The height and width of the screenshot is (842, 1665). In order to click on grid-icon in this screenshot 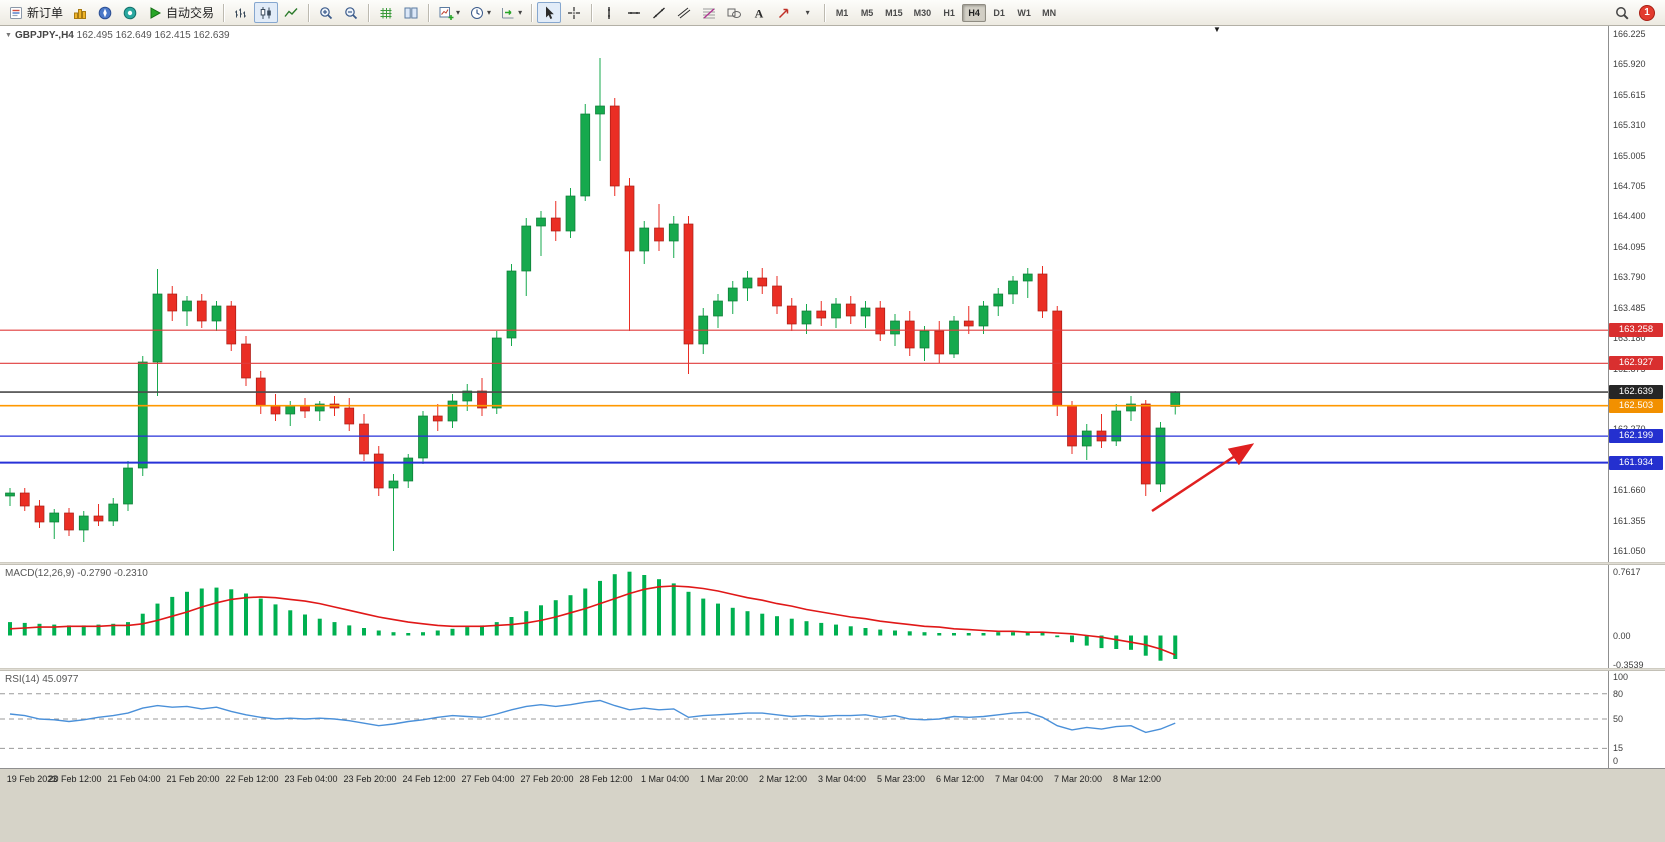, I will do `click(386, 13)`.